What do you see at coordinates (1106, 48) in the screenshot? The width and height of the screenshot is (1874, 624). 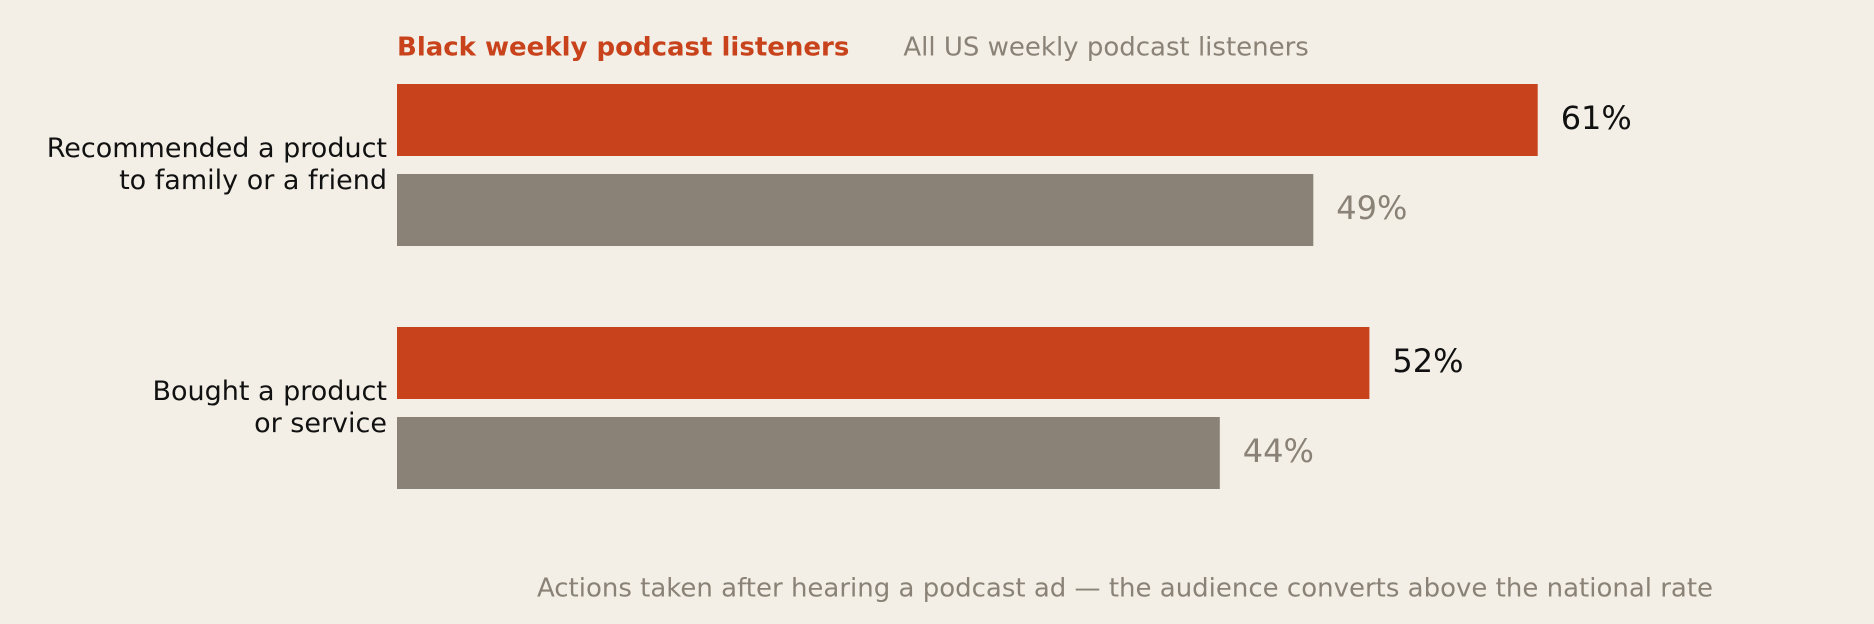 I see `legend-entry: All US weekly podcast listeners` at bounding box center [1106, 48].